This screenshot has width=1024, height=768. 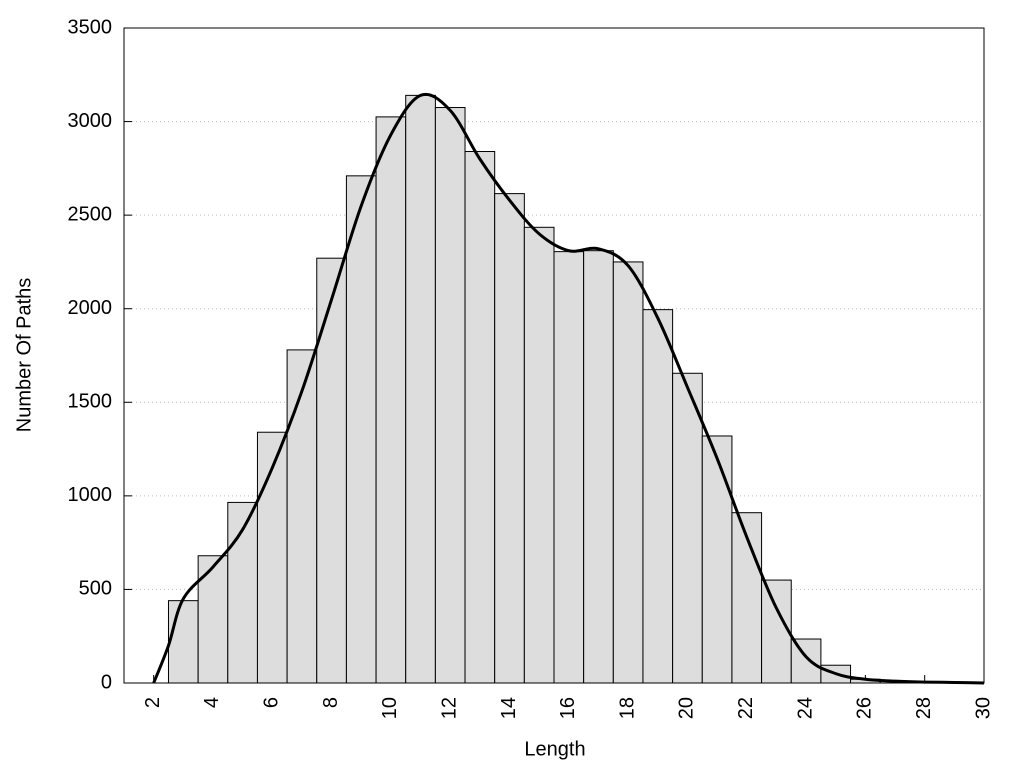 What do you see at coordinates (95, 589) in the screenshot?
I see `y-tick-label: 500` at bounding box center [95, 589].